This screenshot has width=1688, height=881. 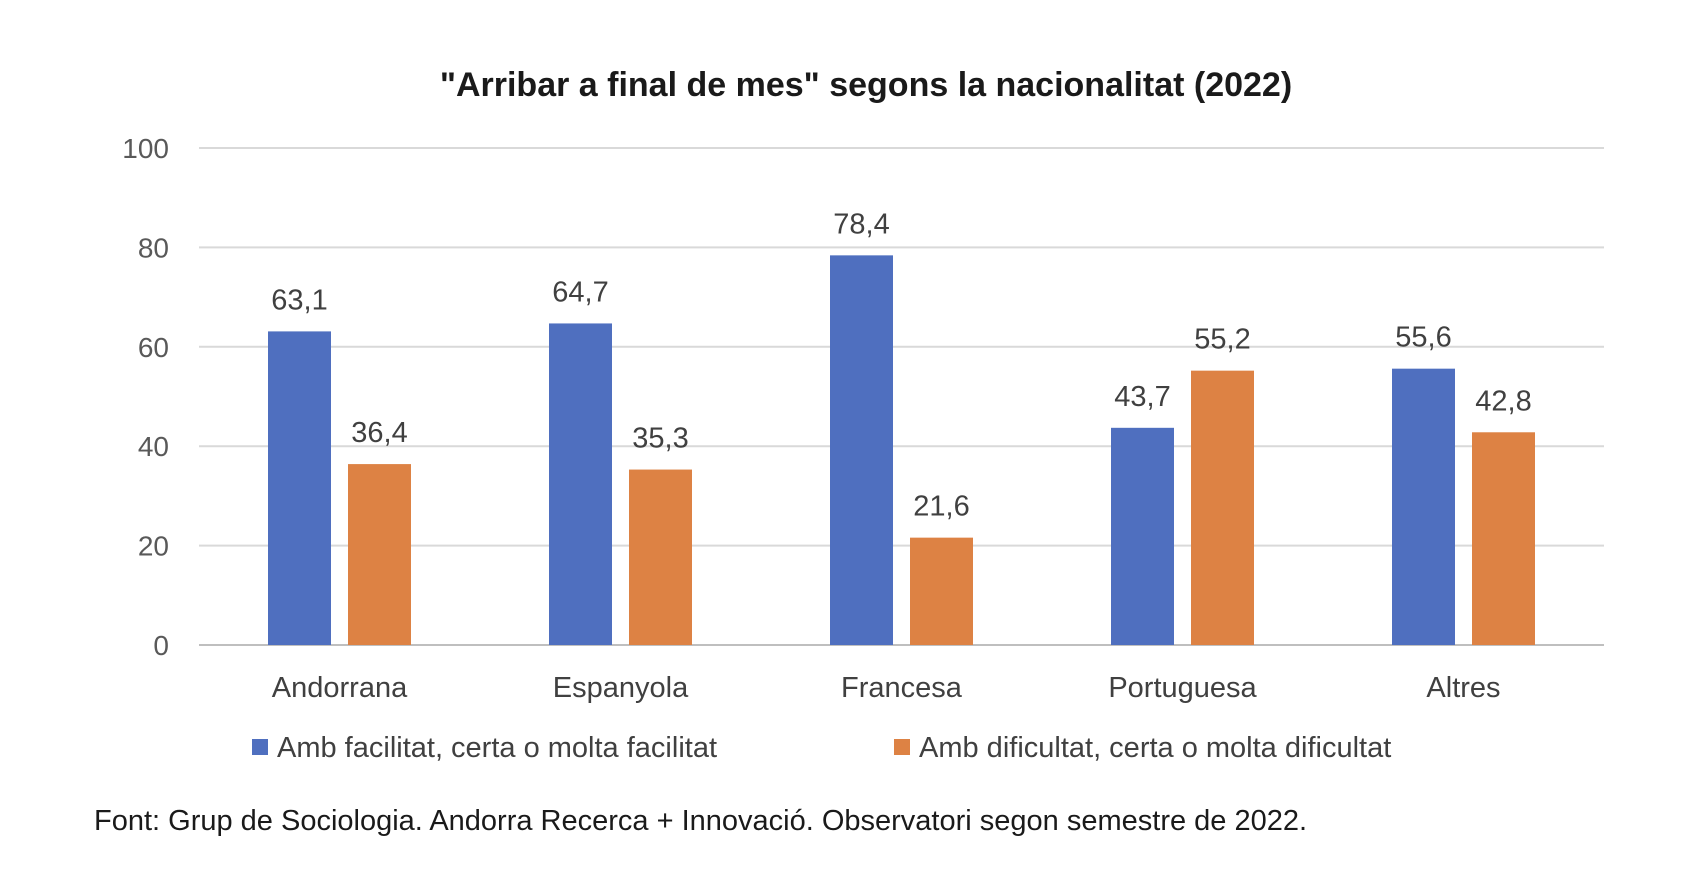 What do you see at coordinates (299, 300) in the screenshot?
I see `data-label: 63,1` at bounding box center [299, 300].